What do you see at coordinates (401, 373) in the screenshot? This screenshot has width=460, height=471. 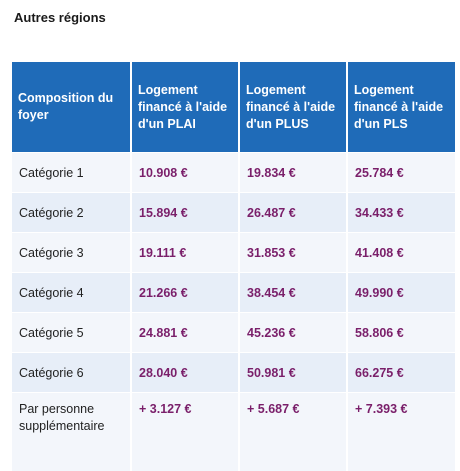 I see `pls-value: 66.275 €` at bounding box center [401, 373].